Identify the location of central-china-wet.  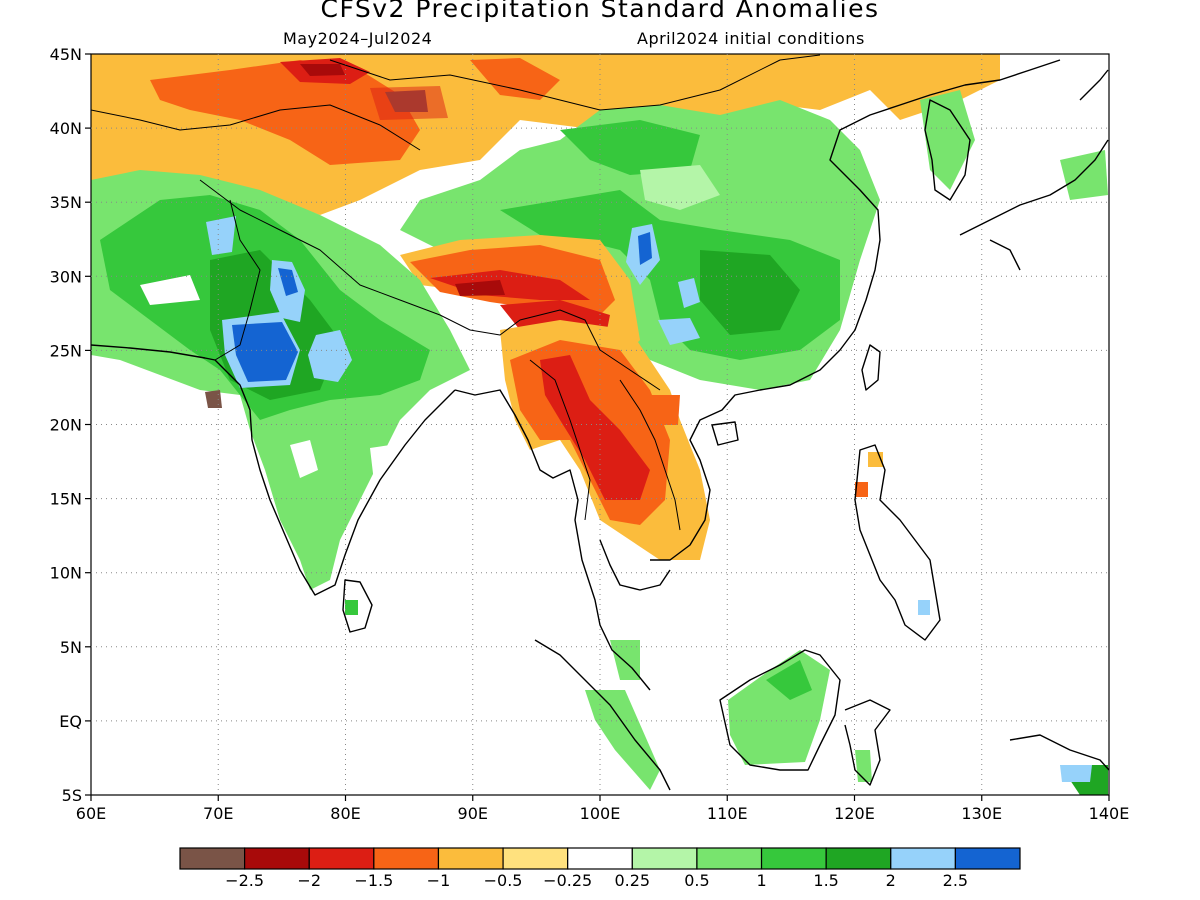
(689, 293).